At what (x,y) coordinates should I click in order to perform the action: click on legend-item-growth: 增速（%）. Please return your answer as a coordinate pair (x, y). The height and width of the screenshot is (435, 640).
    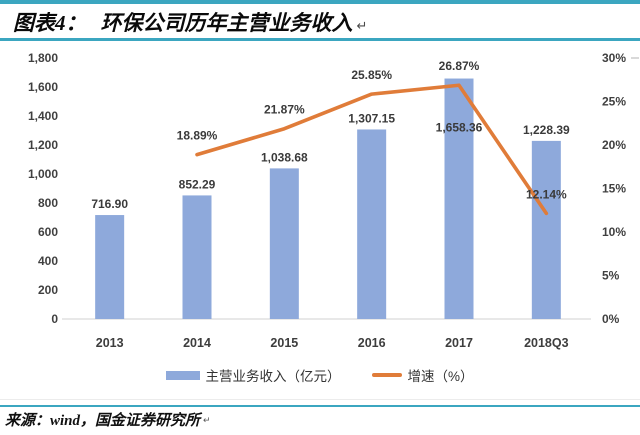
    Looking at the image, I should click on (423, 375).